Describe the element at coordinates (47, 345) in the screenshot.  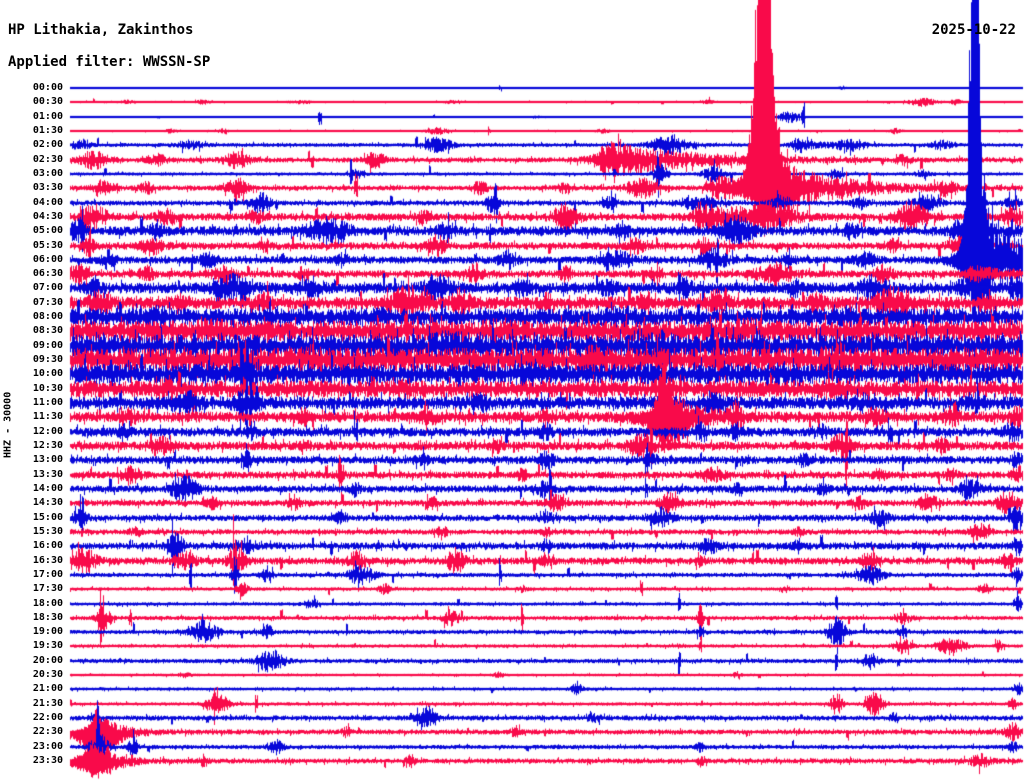
I see `trace-time-label: 09:00` at that location.